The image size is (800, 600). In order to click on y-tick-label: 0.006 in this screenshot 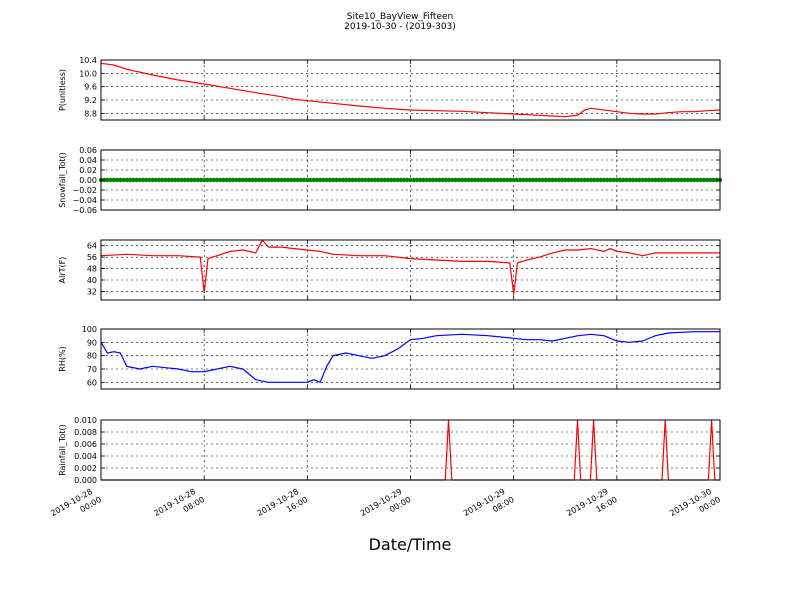, I will do `click(85, 444)`.